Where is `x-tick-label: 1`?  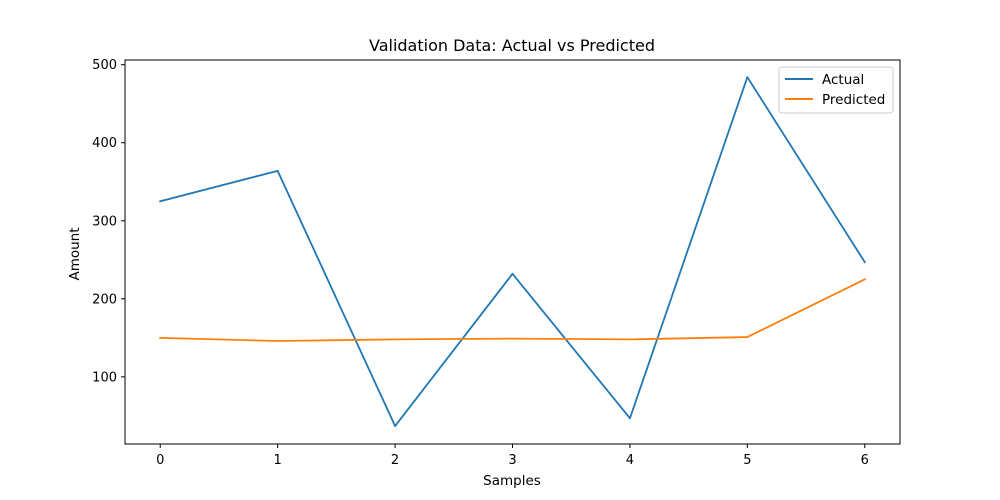 x-tick-label: 1 is located at coordinates (278, 460).